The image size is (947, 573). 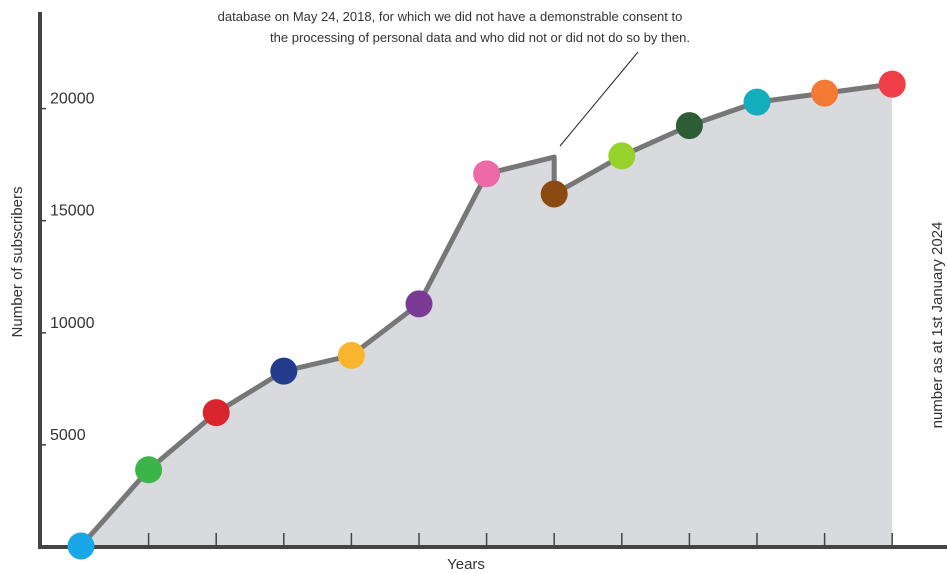 What do you see at coordinates (68, 435) in the screenshot?
I see `y-tick-label: 5000` at bounding box center [68, 435].